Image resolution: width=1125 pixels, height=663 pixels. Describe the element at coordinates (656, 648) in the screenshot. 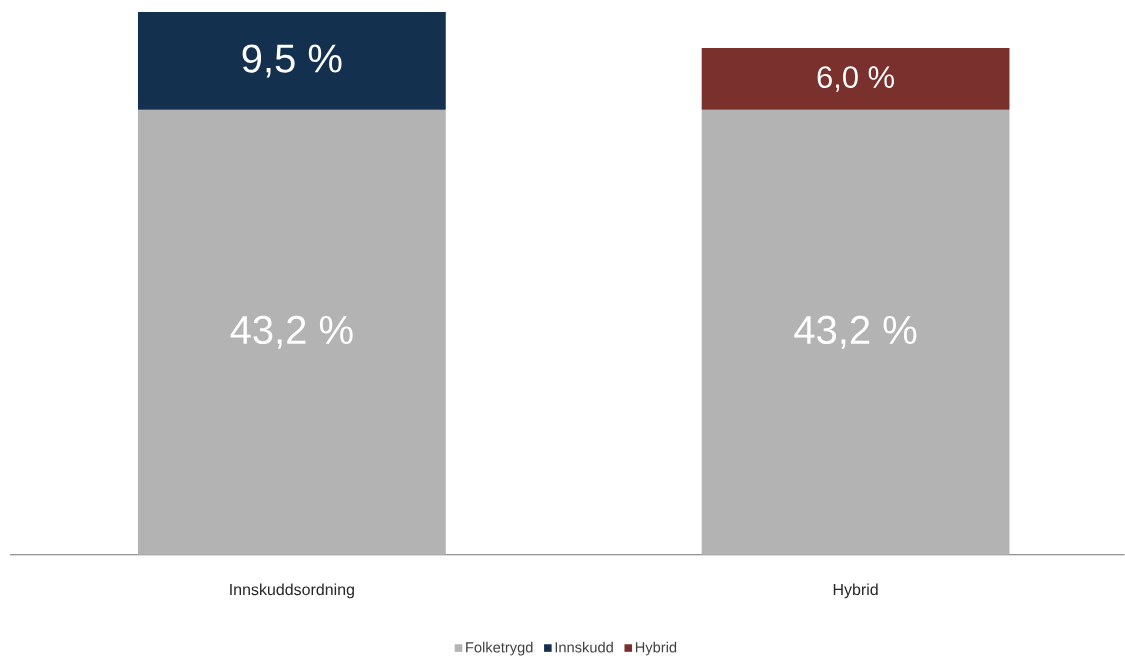

I see `legend-label: Hybrid` at that location.